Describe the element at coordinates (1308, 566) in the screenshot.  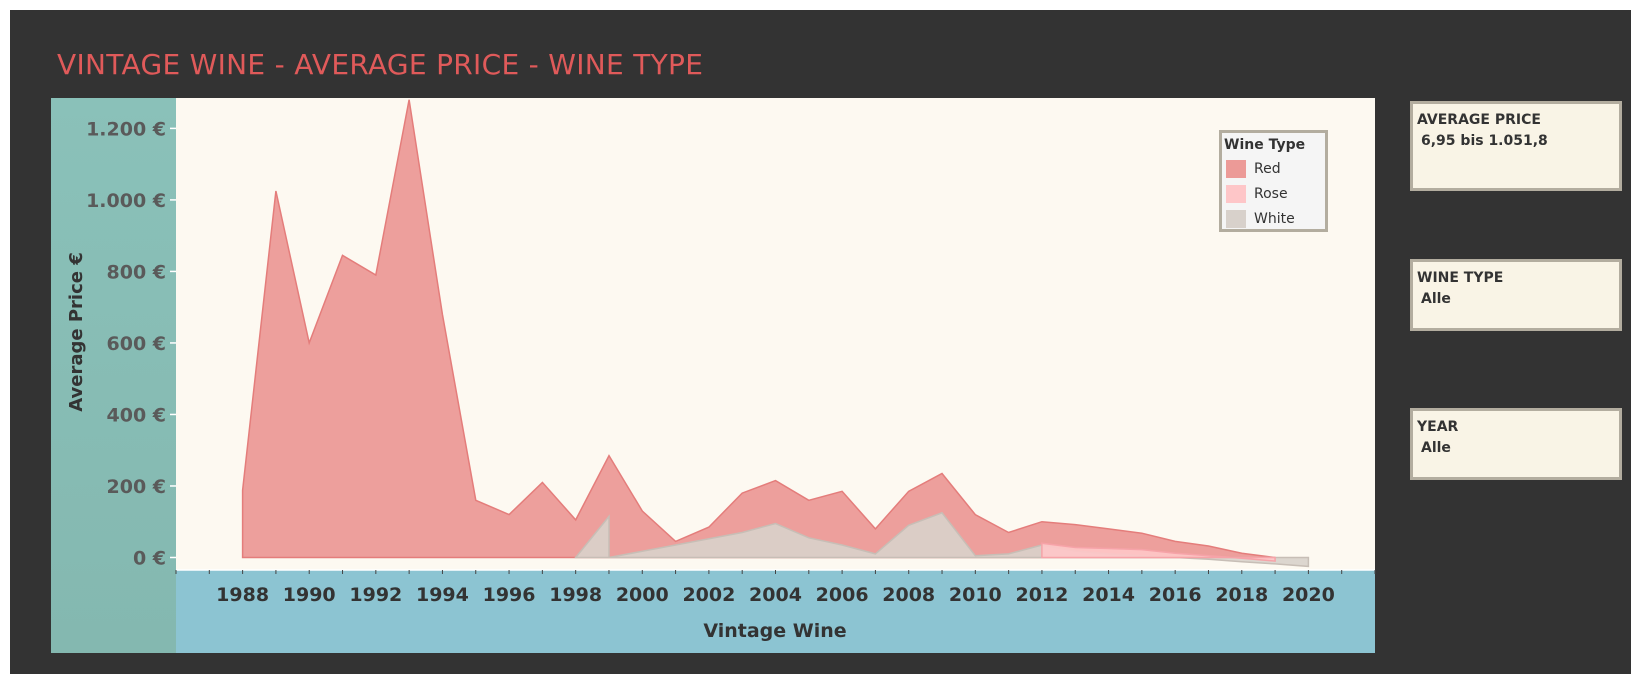
I see `point-white-2020` at that location.